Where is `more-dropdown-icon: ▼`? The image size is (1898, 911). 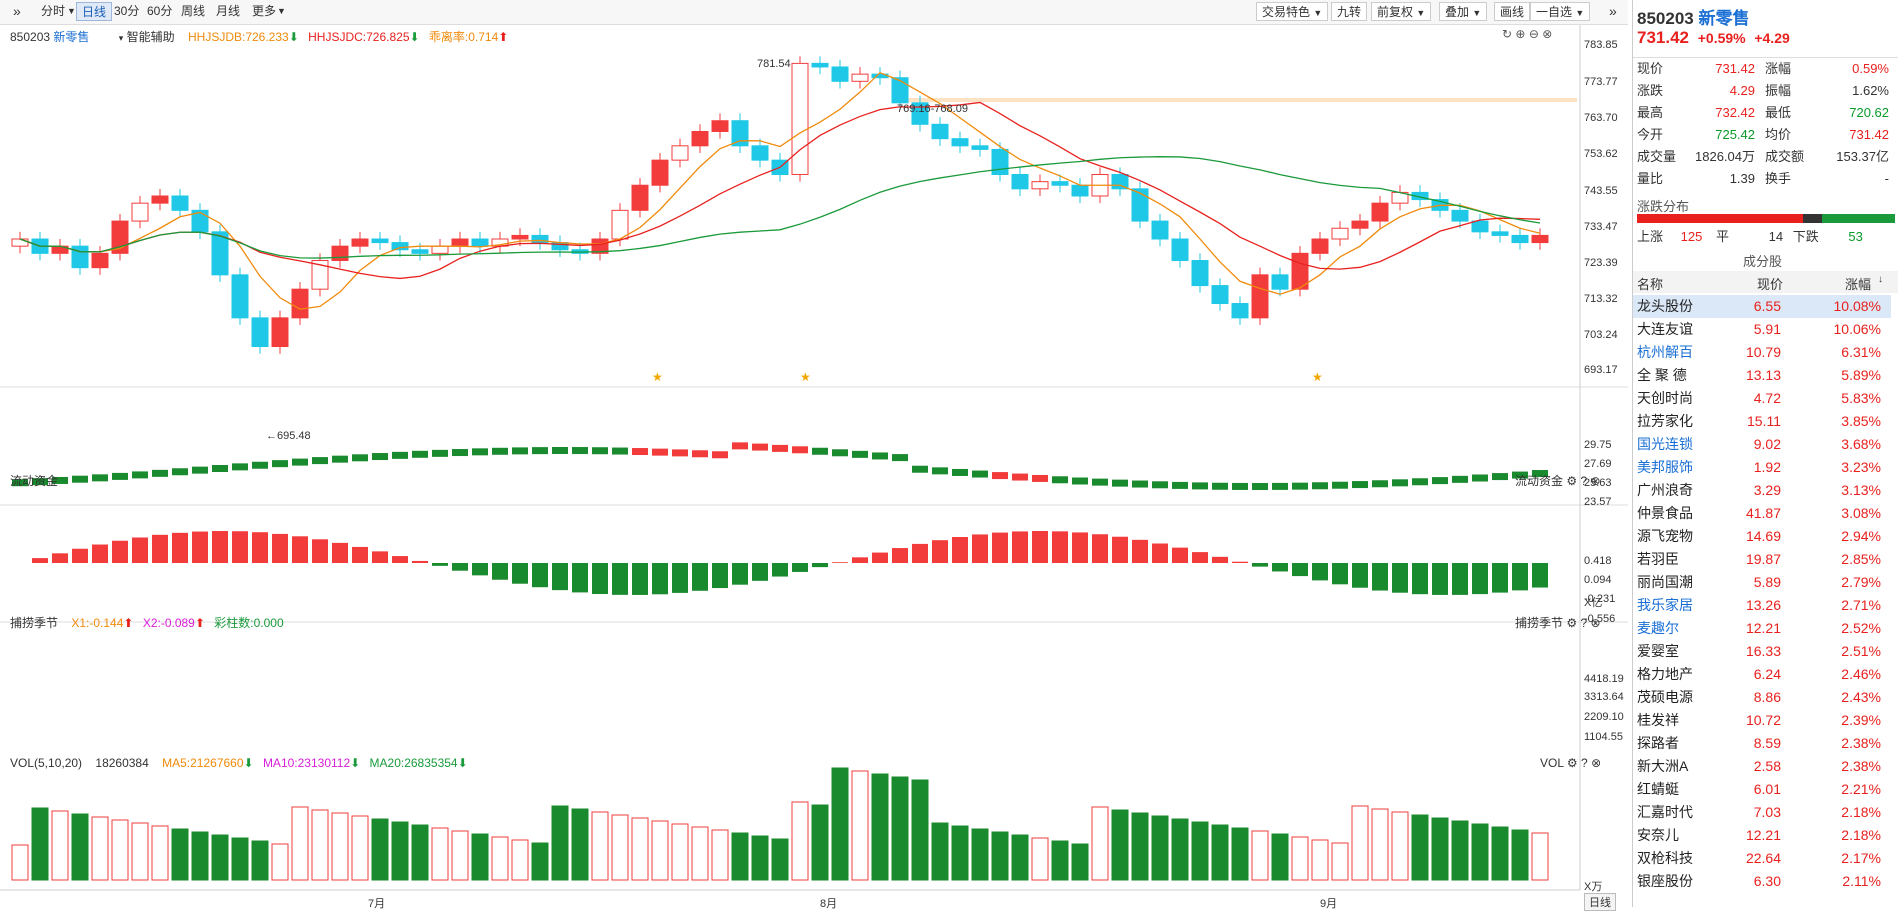
more-dropdown-icon: ▼ is located at coordinates (281, 11).